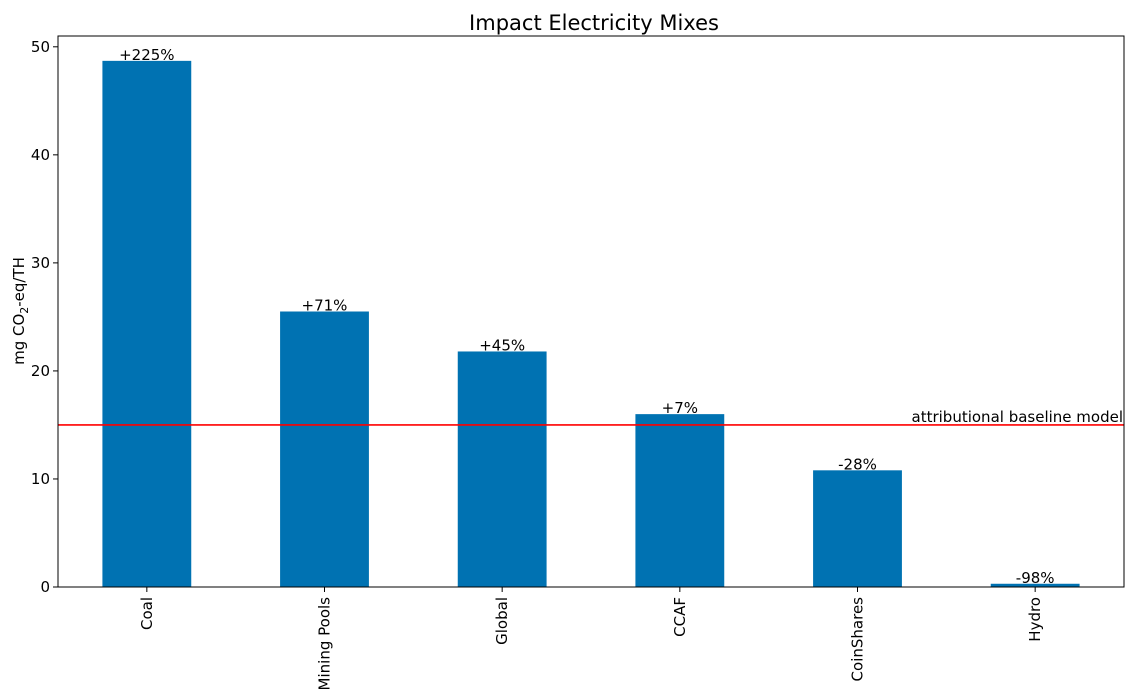 Image resolution: width=1125 pixels, height=693 pixels. Describe the element at coordinates (40, 371) in the screenshot. I see `y-tick-label: 20` at that location.